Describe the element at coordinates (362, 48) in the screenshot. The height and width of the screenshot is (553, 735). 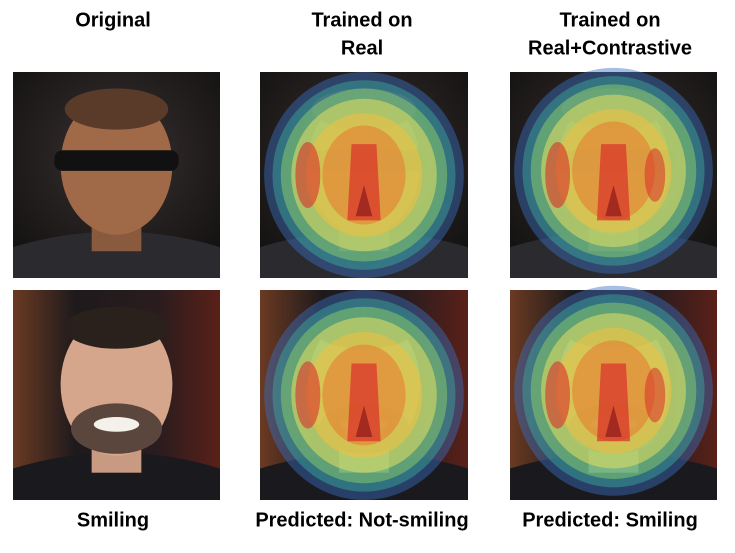
I see `column-title: Real` at that location.